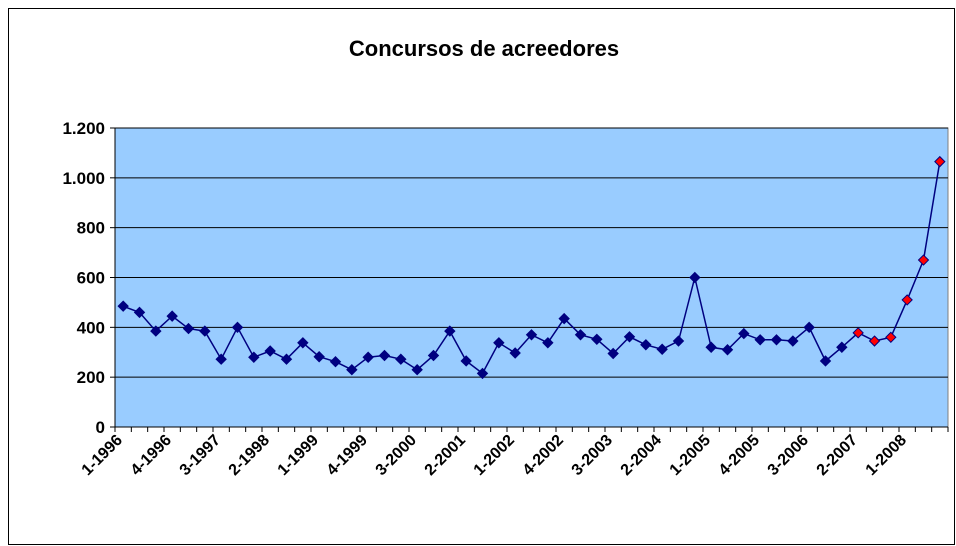 The width and height of the screenshot is (956, 546). I want to click on y-tick-label: 400, so click(91, 327).